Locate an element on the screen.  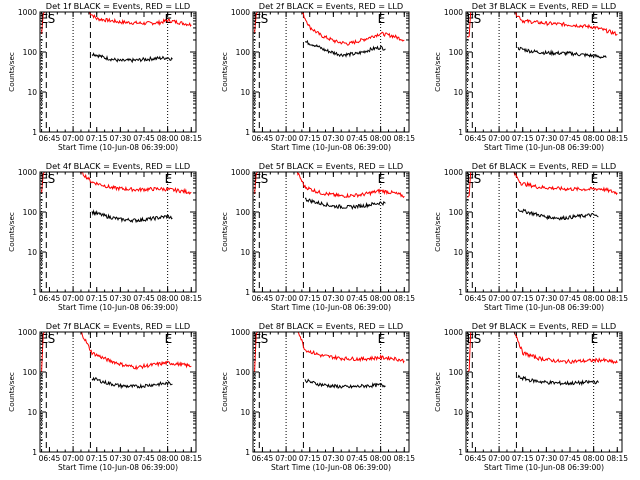
chart-title: Det 9f BLACK = Events, RED = LLD is located at coordinates (544, 326).